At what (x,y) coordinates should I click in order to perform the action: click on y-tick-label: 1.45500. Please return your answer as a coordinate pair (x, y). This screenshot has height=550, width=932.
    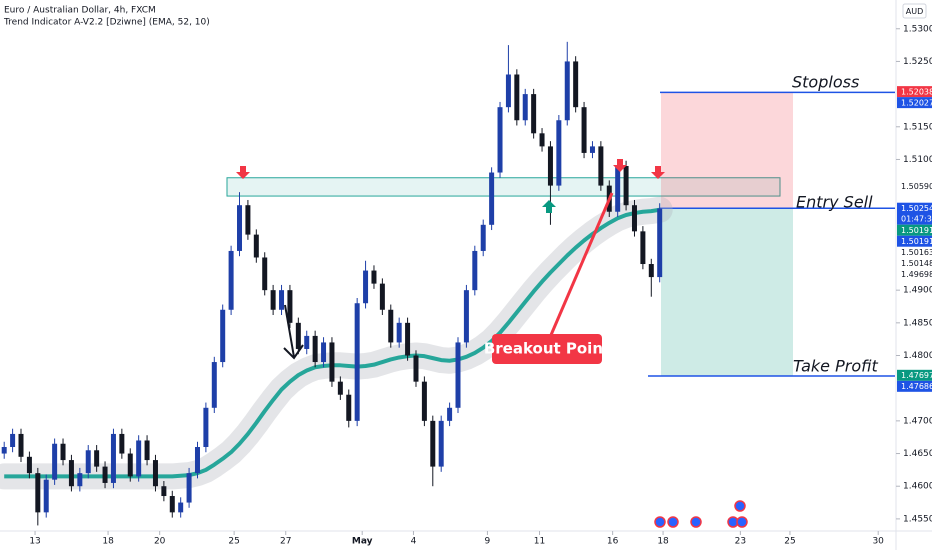
    Looking at the image, I should click on (917, 519).